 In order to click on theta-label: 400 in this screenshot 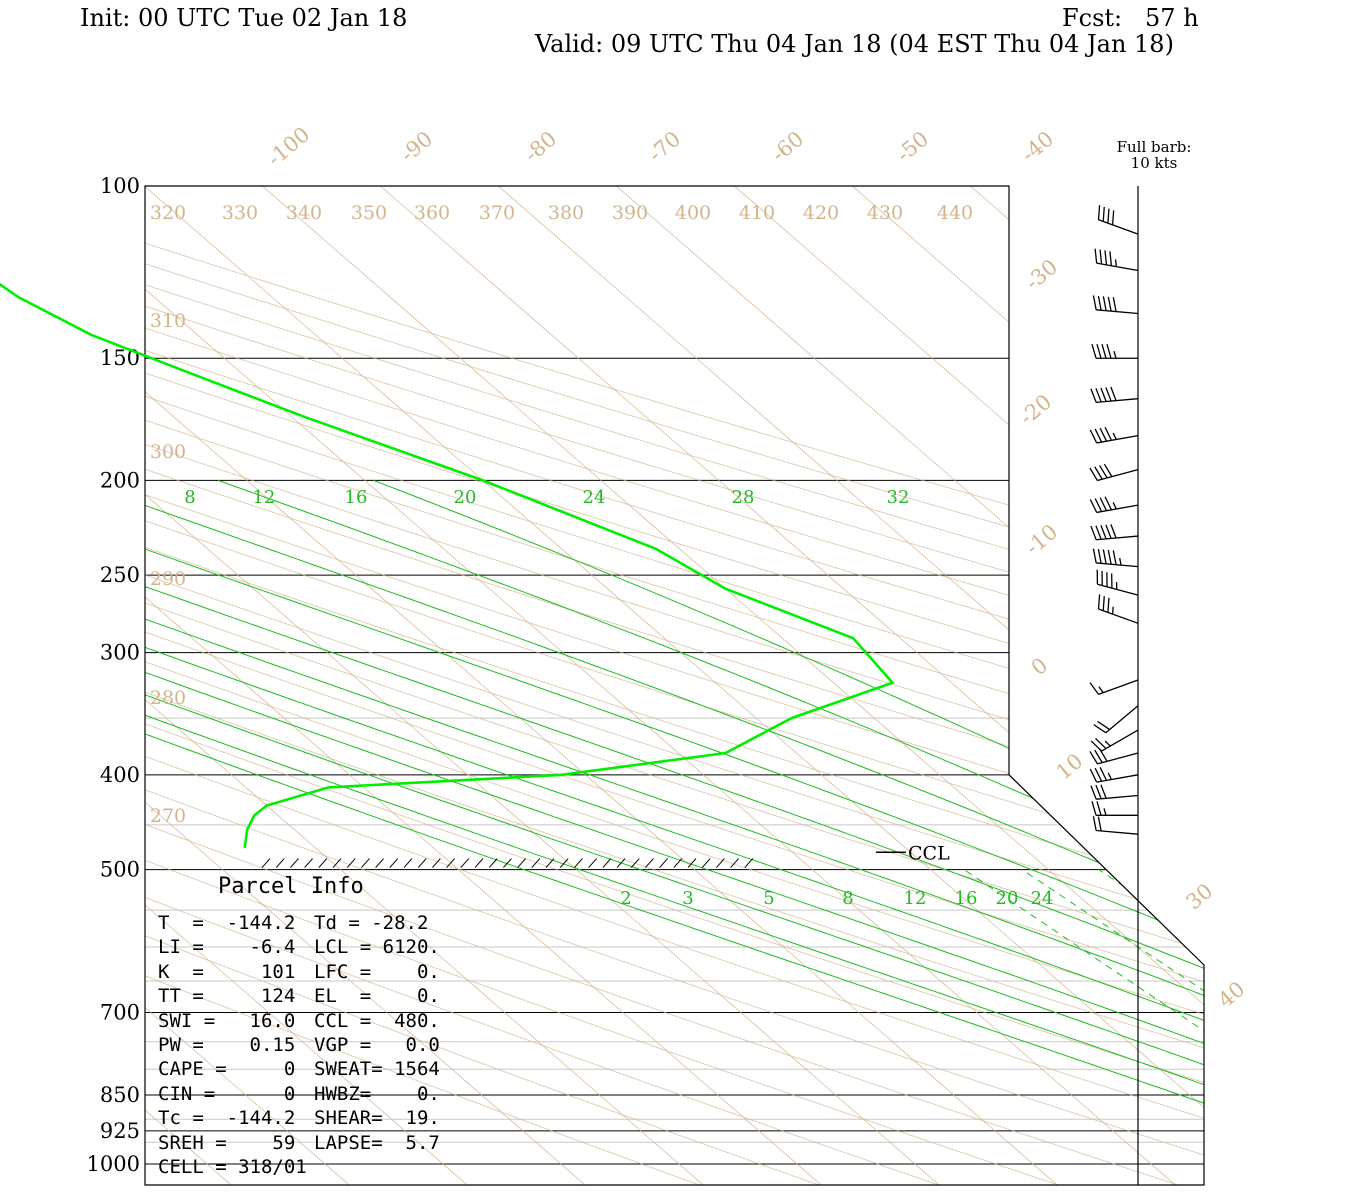, I will do `click(693, 213)`.